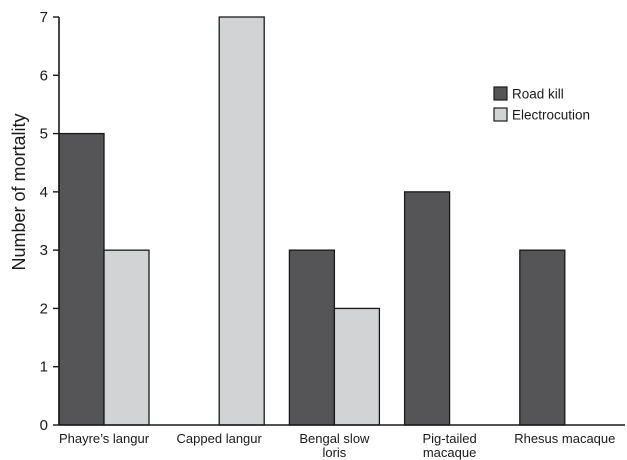 This screenshot has height=460, width=627. What do you see at coordinates (334, 445) in the screenshot?
I see `x-tick-label: Bengal slow loris` at bounding box center [334, 445].